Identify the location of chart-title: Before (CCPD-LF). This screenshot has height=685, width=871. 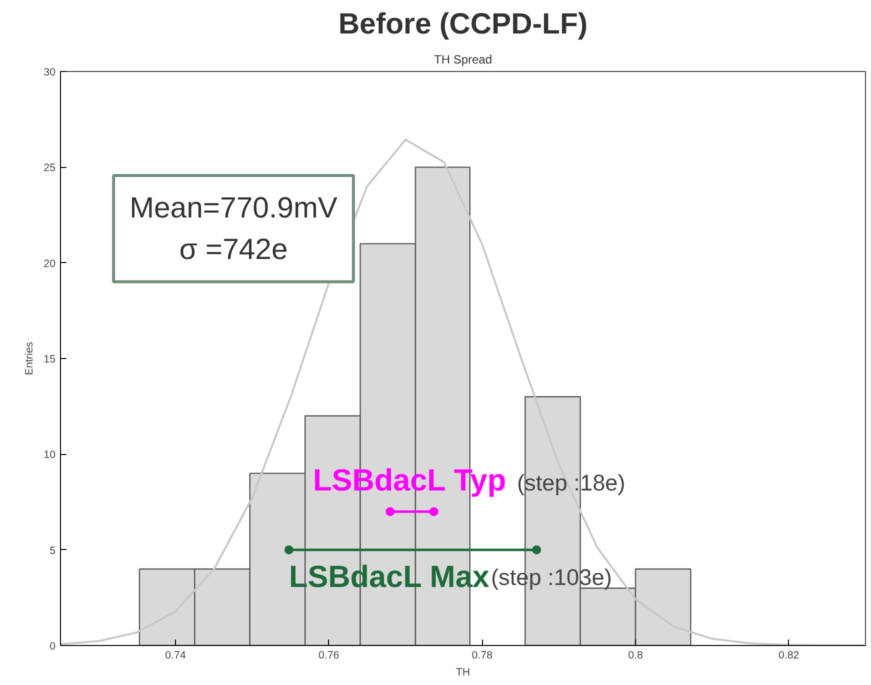
(463, 24).